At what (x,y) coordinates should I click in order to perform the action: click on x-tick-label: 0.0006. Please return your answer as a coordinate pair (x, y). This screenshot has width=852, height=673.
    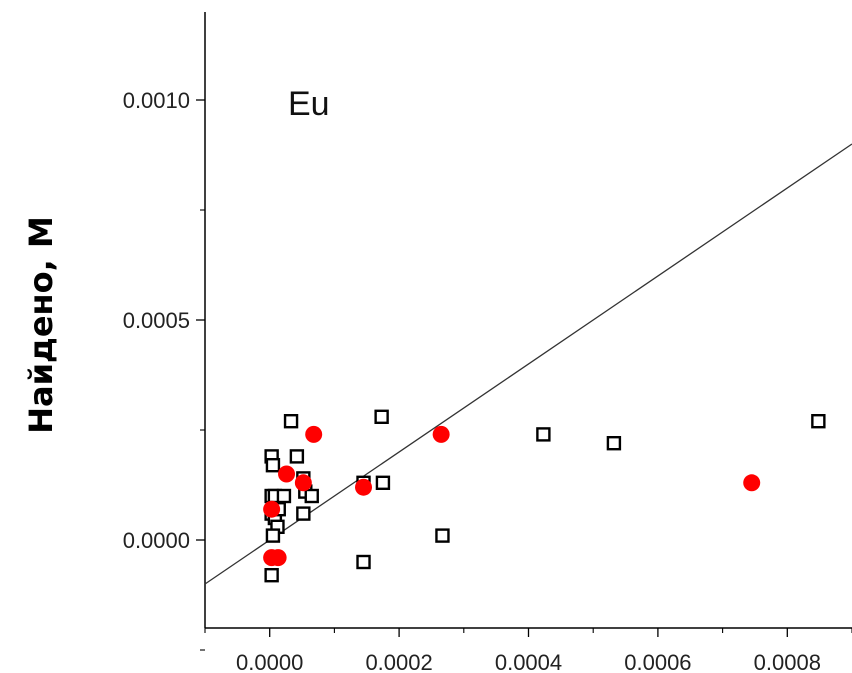
    Looking at the image, I should click on (657, 661).